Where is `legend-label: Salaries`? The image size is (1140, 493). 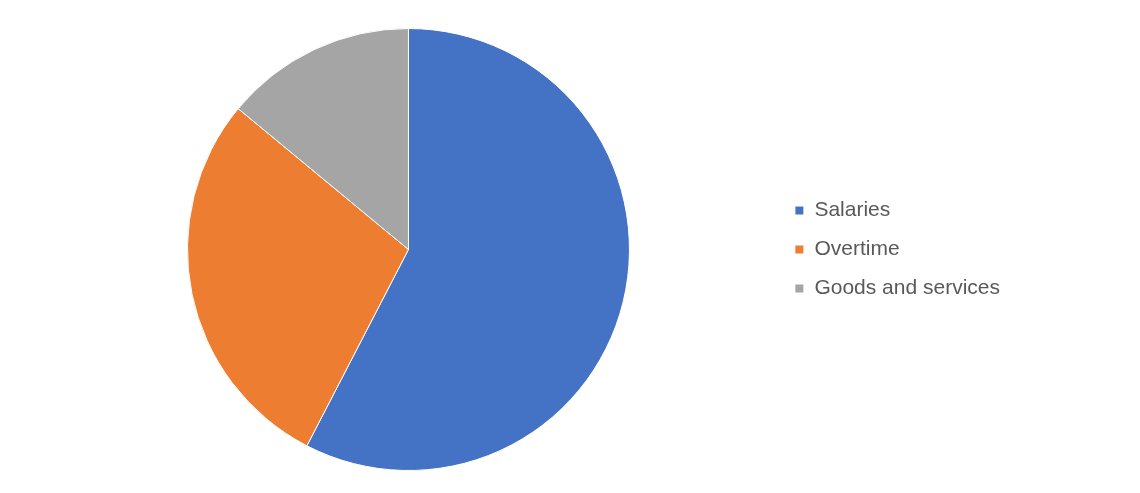
legend-label: Salaries is located at coordinates (852, 209).